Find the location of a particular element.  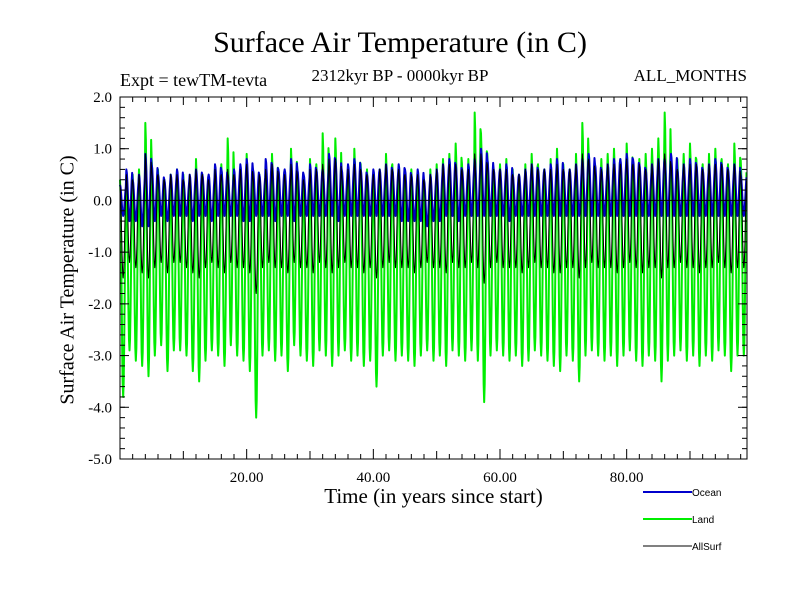

y-tick-label: -3.0 is located at coordinates (100, 357).